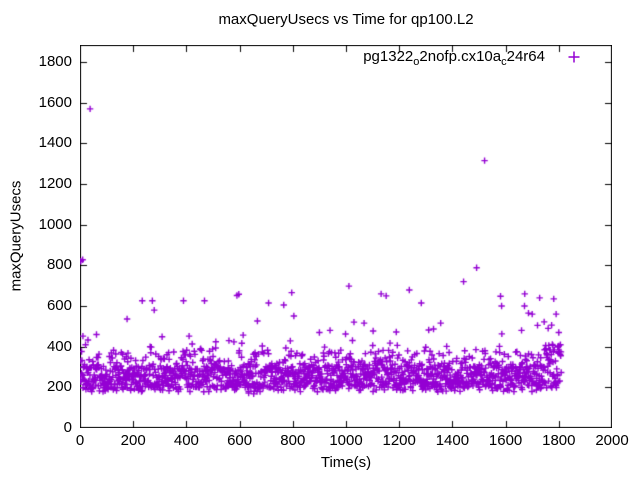 The height and width of the screenshot is (480, 640). I want to click on y-tick-label: 1200, so click(55, 184).